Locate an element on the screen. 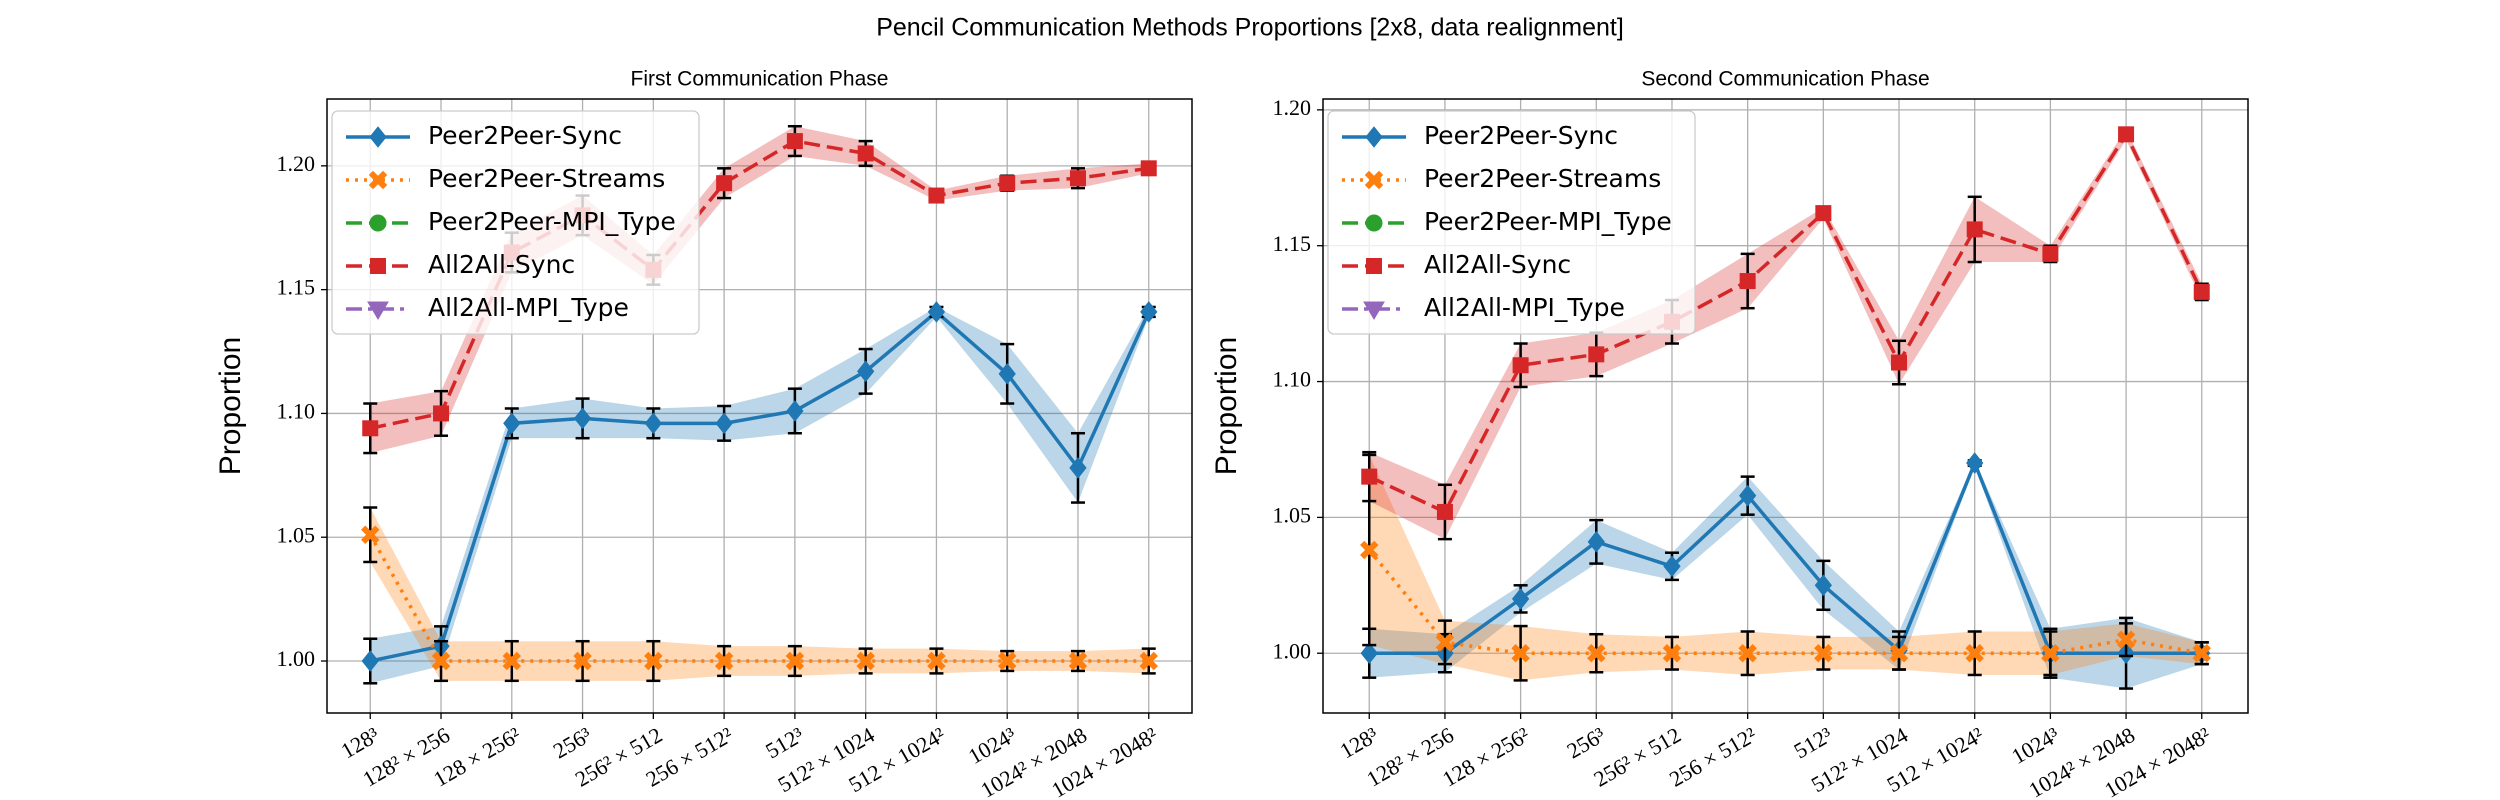 Image resolution: width=2500 pixels, height=800 pixels. legend-label: Peer2Peer-Streams is located at coordinates (546, 178).